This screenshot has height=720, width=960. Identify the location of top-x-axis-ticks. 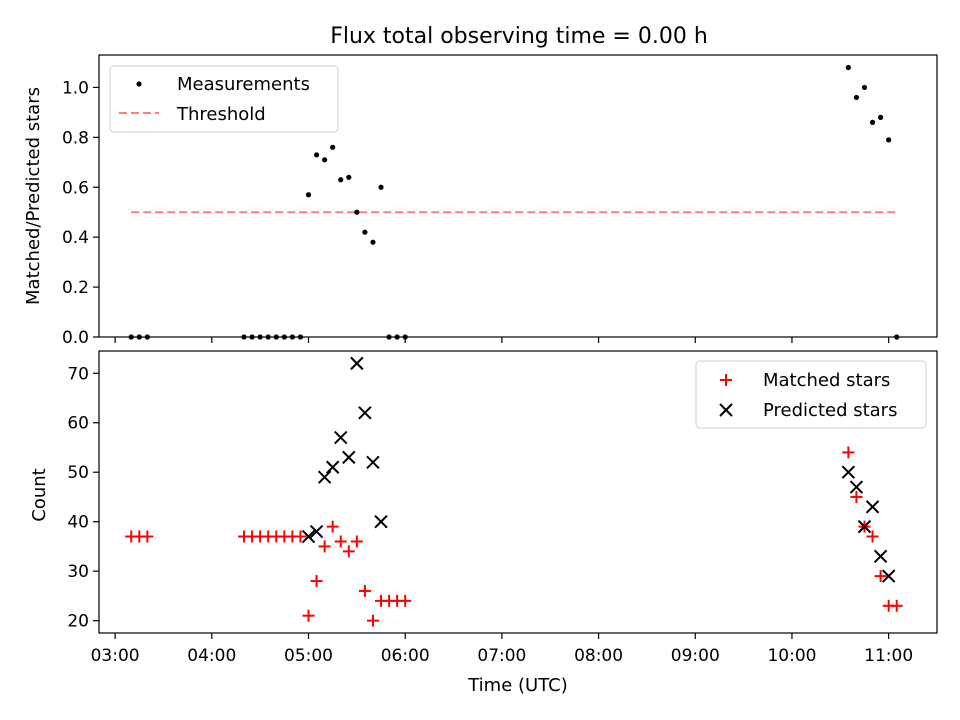
(502, 340).